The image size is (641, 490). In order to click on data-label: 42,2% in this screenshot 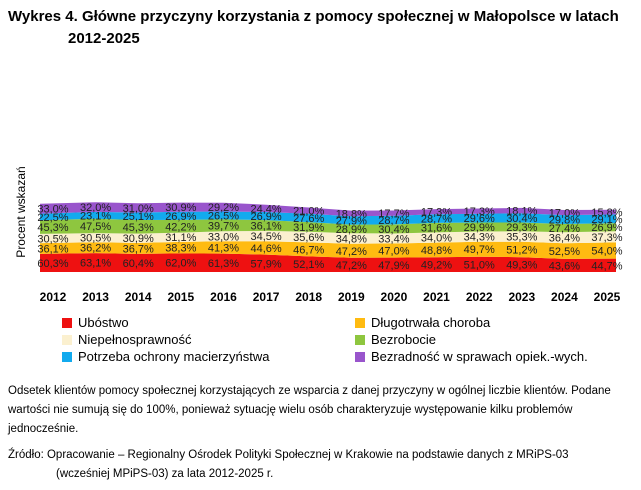, I will do `click(180, 227)`.